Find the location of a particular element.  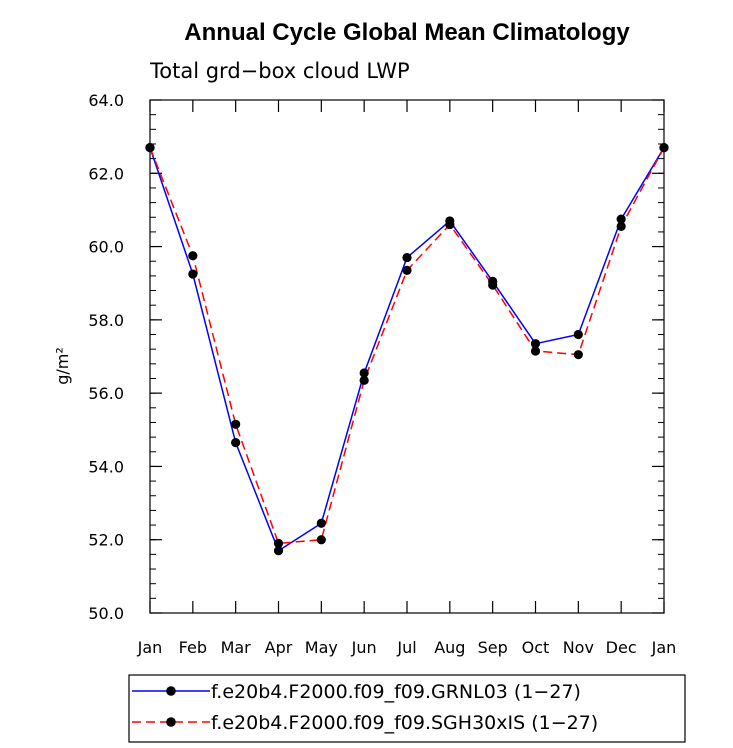

y-axis-label: g/m² is located at coordinates (62, 366).